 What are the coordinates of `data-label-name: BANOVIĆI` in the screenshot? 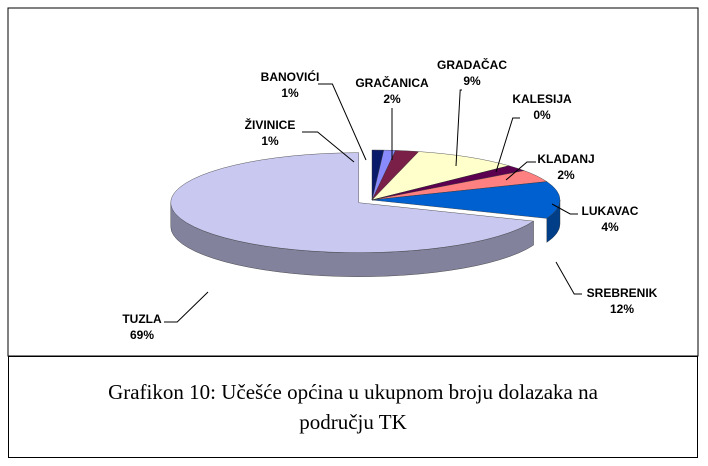 It's located at (290, 76).